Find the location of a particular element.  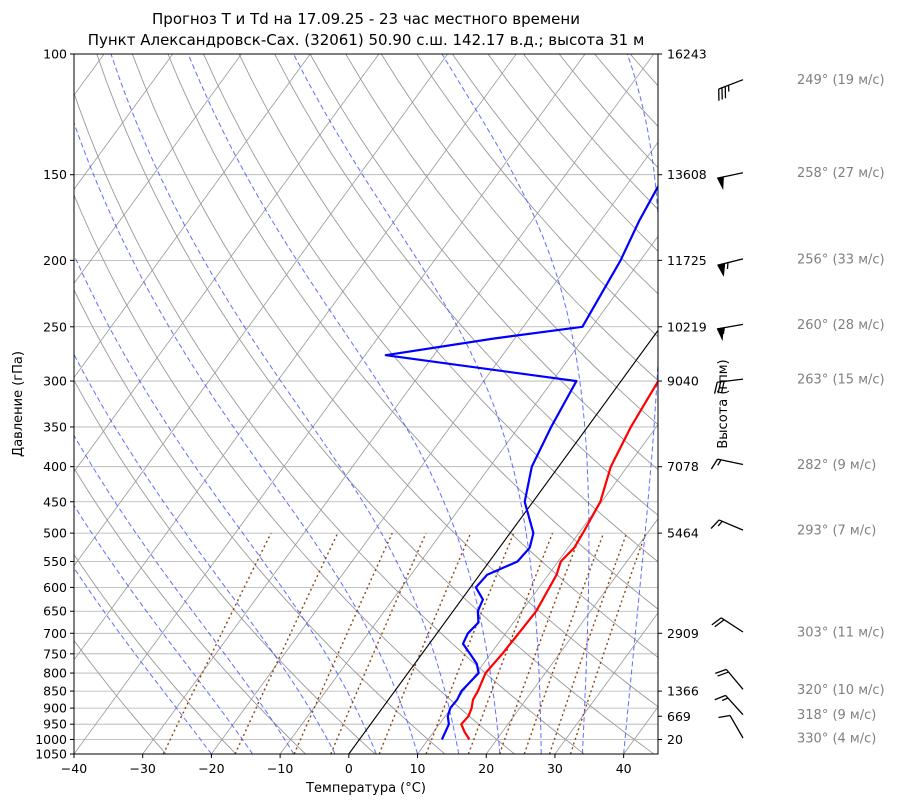

y-tick-label: 700 is located at coordinates (55, 633).